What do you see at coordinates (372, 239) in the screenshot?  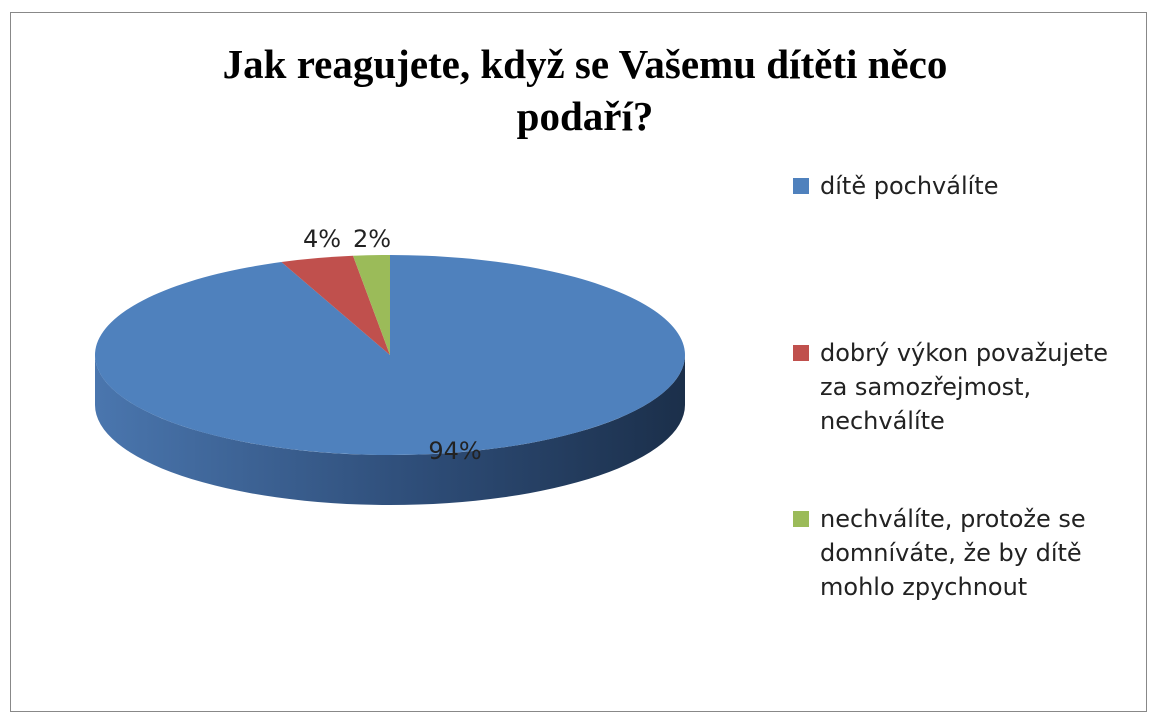 I see `data-label: 2%` at bounding box center [372, 239].